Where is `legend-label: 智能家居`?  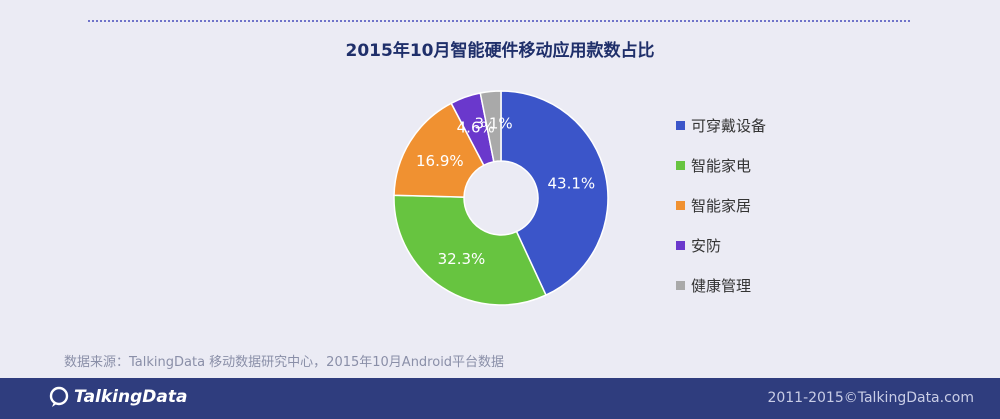
legend-label: 智能家居 is located at coordinates (721, 205).